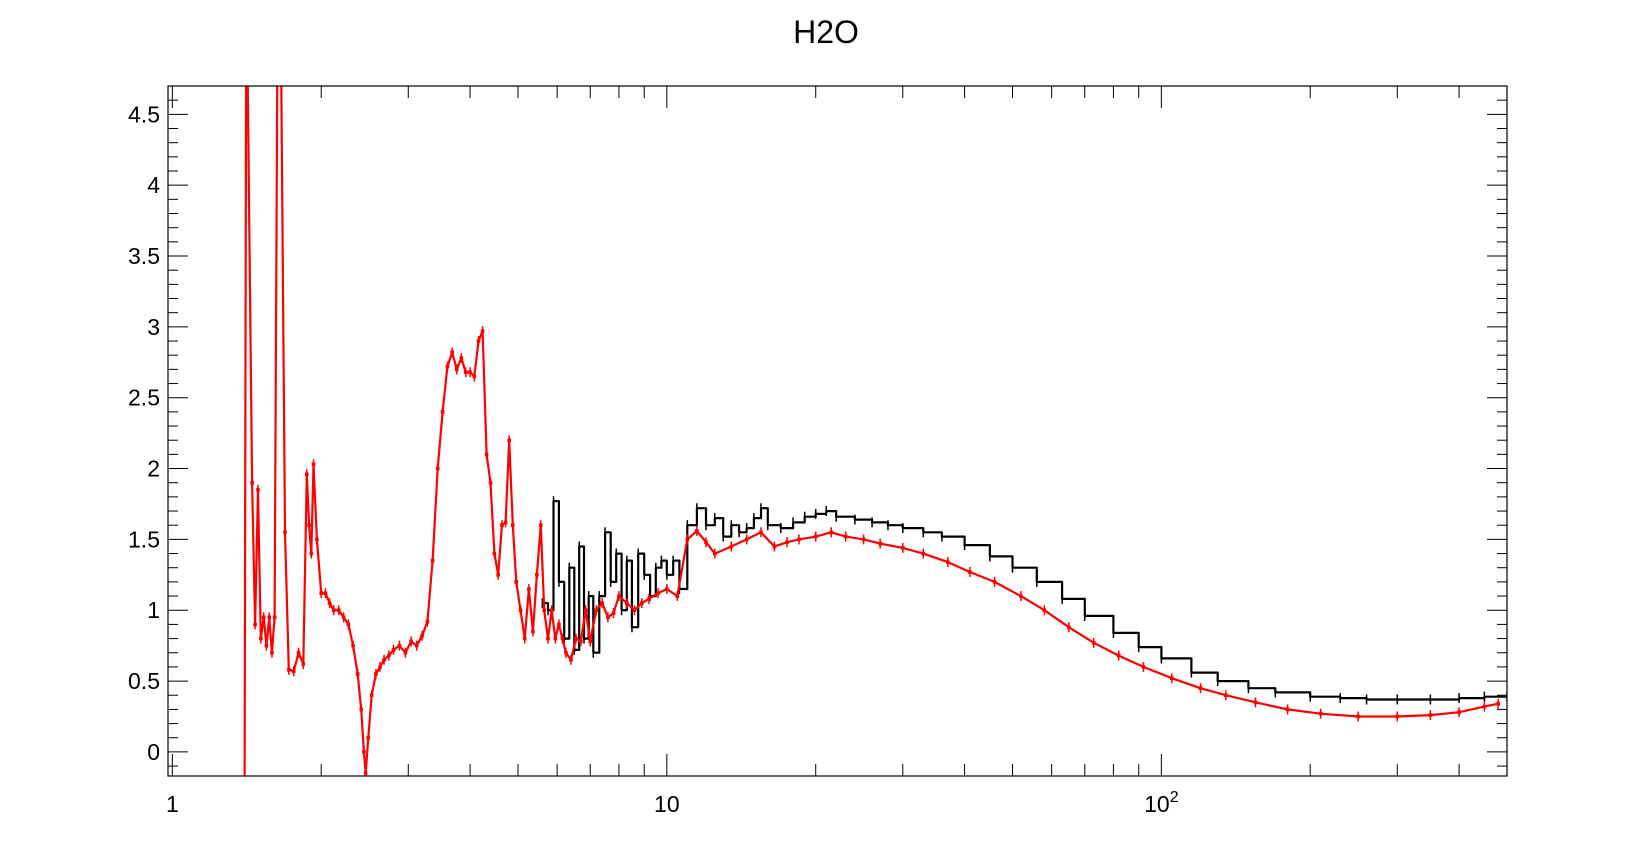 The width and height of the screenshot is (1652, 853). I want to click on y-tick-label: 1.5, so click(144, 539).